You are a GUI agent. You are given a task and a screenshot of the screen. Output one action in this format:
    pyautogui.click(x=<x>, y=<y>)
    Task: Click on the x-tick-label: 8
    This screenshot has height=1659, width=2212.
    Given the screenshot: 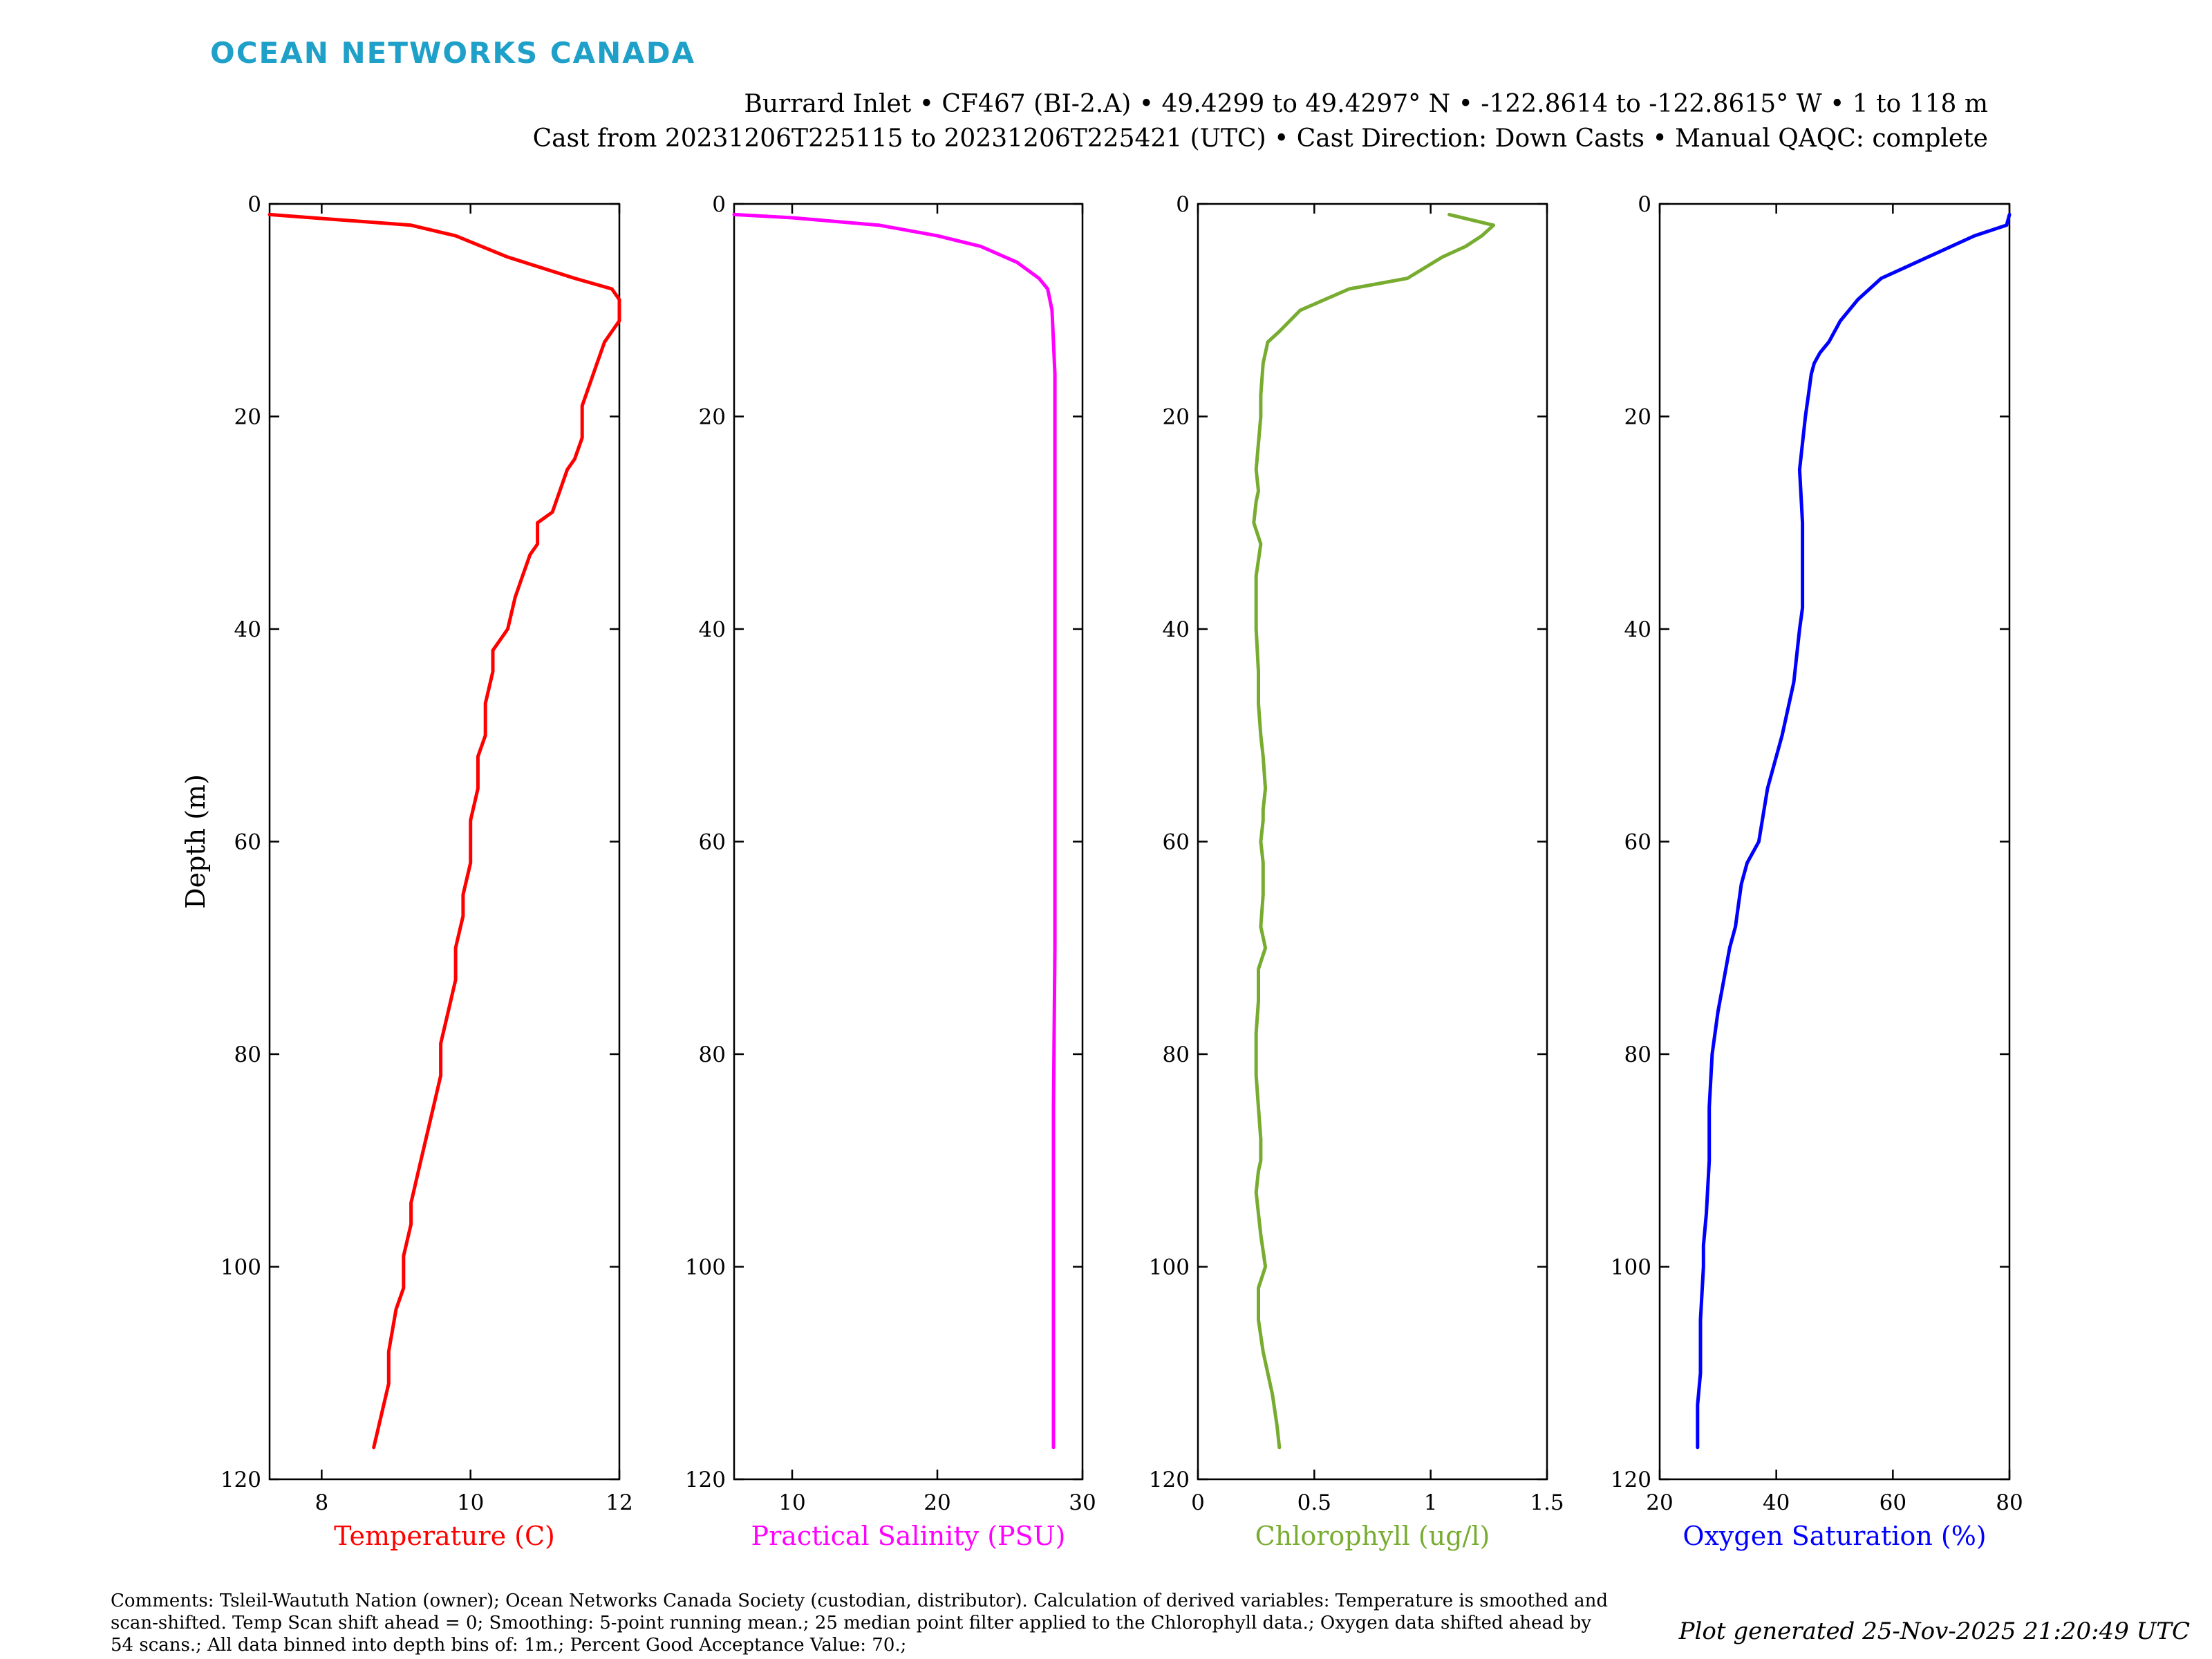 What is the action you would take?
    pyautogui.click(x=321, y=1502)
    